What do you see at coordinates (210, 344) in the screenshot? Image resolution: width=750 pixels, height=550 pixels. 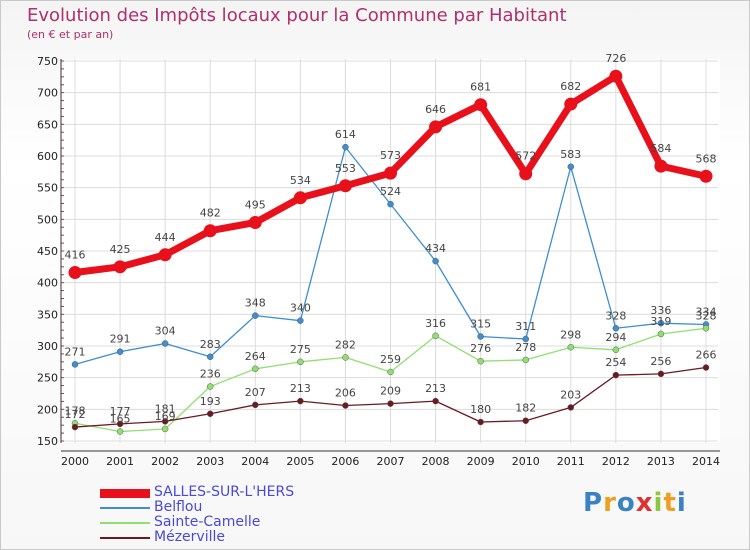 I see `data-label: 283` at bounding box center [210, 344].